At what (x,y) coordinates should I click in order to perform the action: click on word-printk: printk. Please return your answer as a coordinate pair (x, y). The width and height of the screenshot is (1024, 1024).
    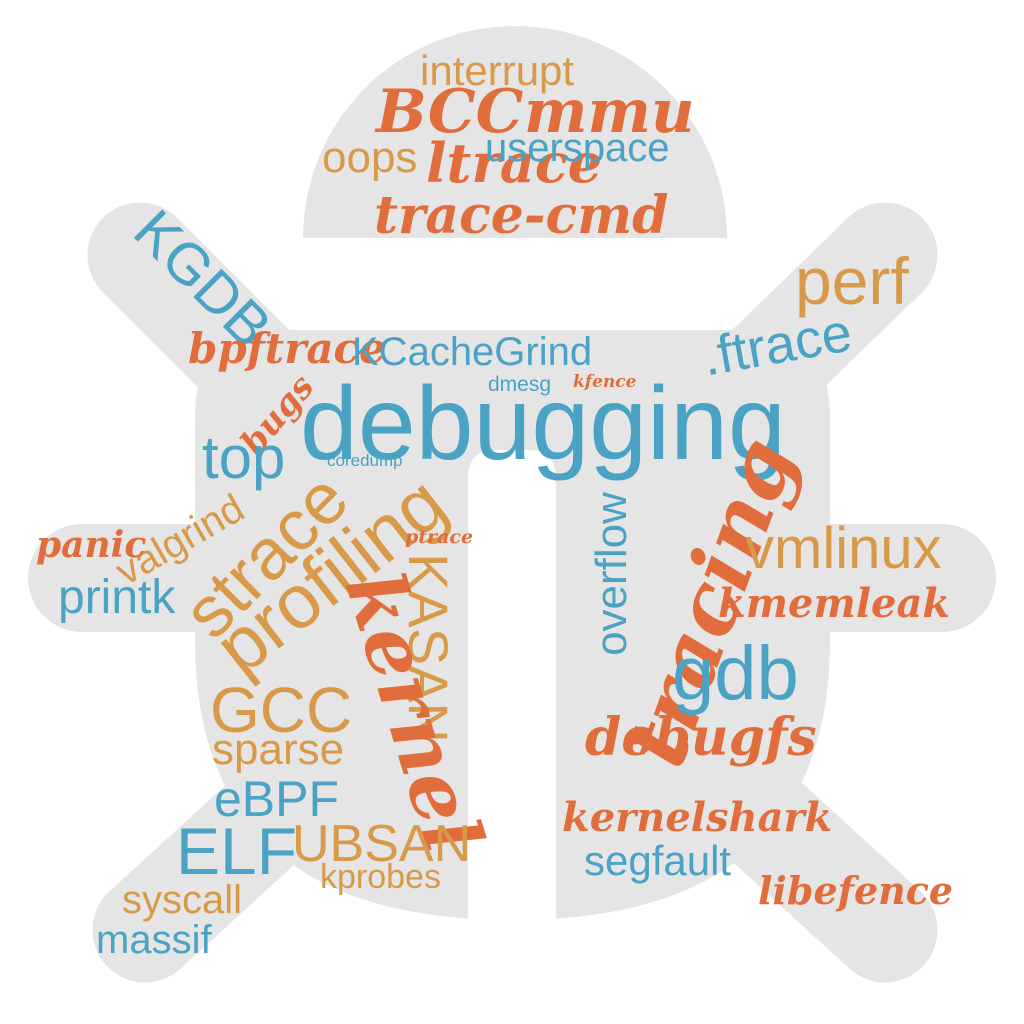
    Looking at the image, I should click on (117, 597).